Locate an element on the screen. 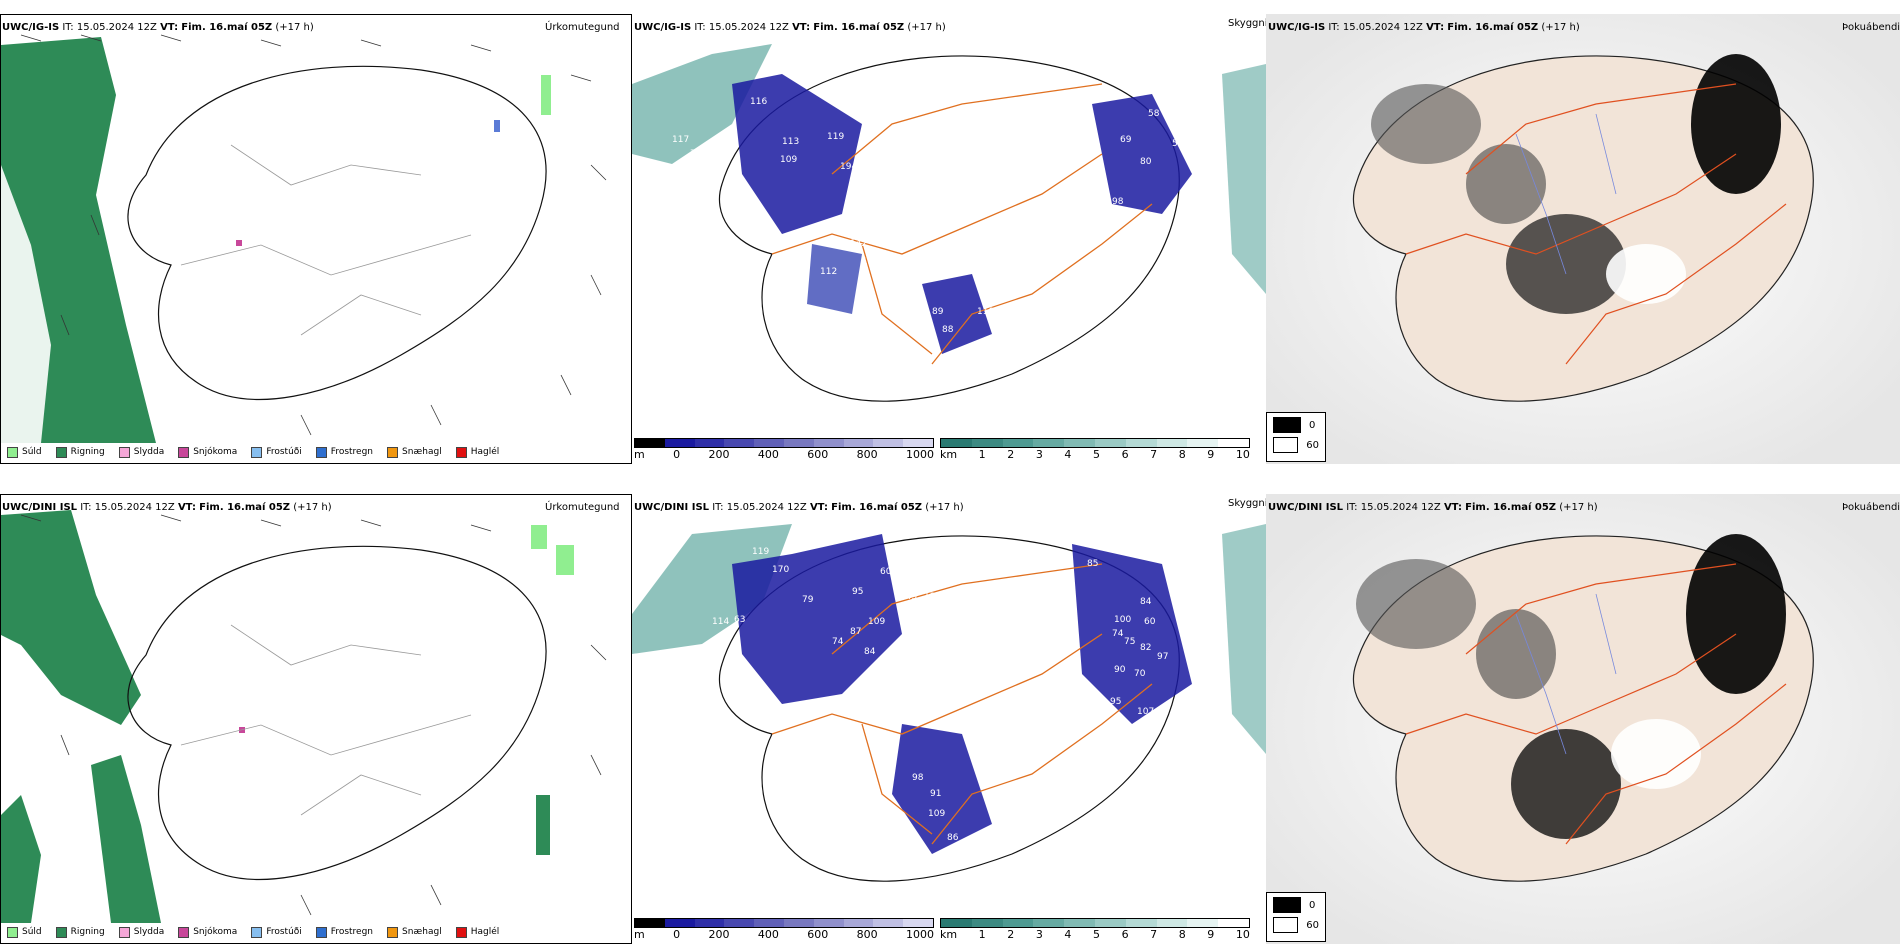  panel-title: Þokuábendi is located at coordinates (1871, 507).